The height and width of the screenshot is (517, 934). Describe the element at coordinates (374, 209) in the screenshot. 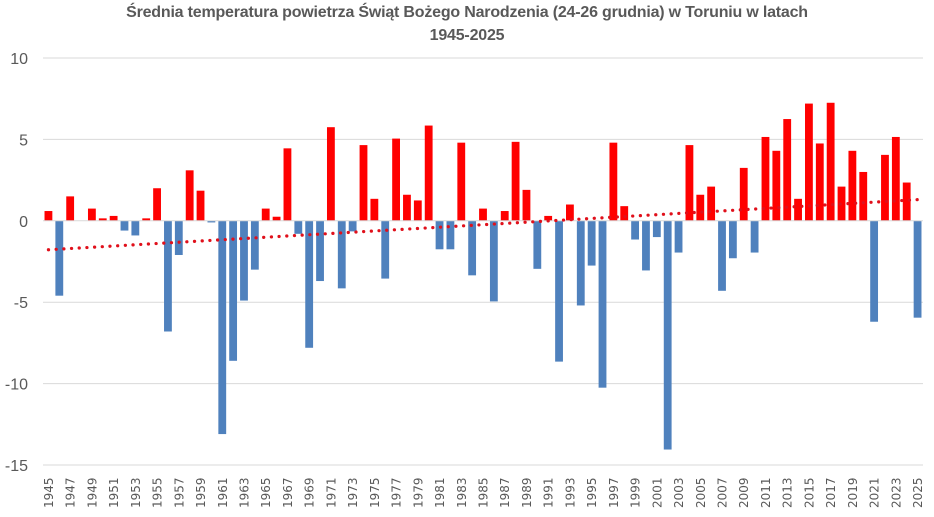

I see `bar-1975` at that location.